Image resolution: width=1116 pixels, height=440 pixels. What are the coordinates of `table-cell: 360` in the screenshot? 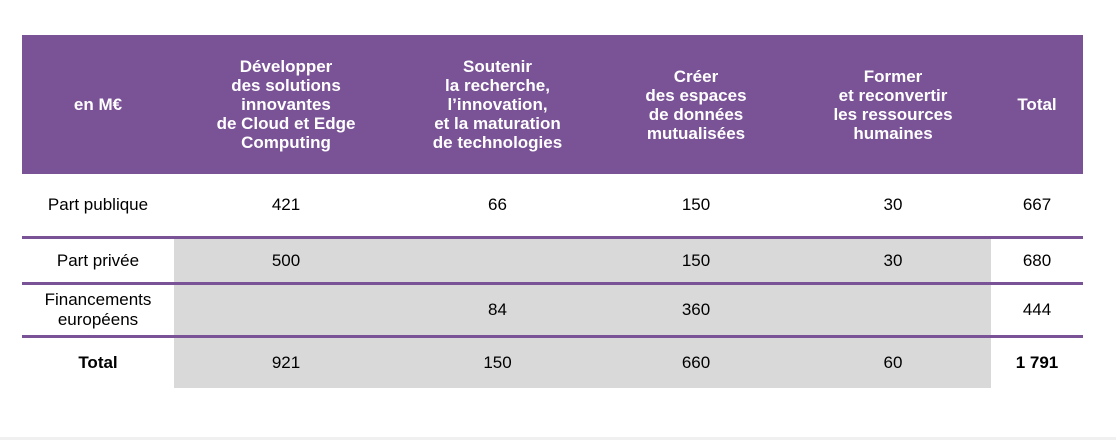 It's located at (696, 309).